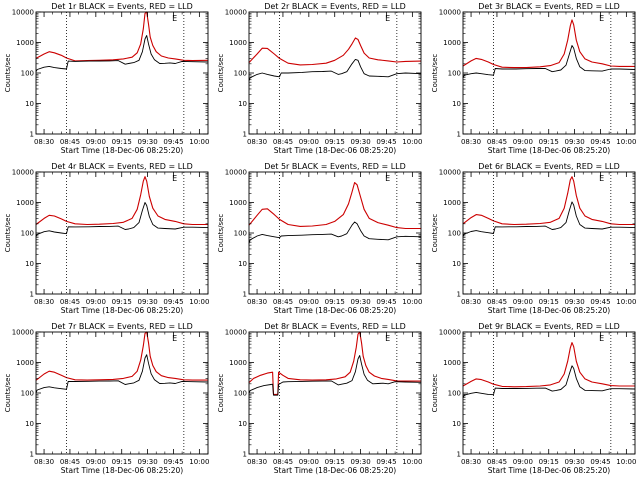 Image resolution: width=640 pixels, height=480 pixels. Describe the element at coordinates (335, 6) in the screenshot. I see `chart-title: Det 2r BLACK = Events, RED = LLD` at that location.